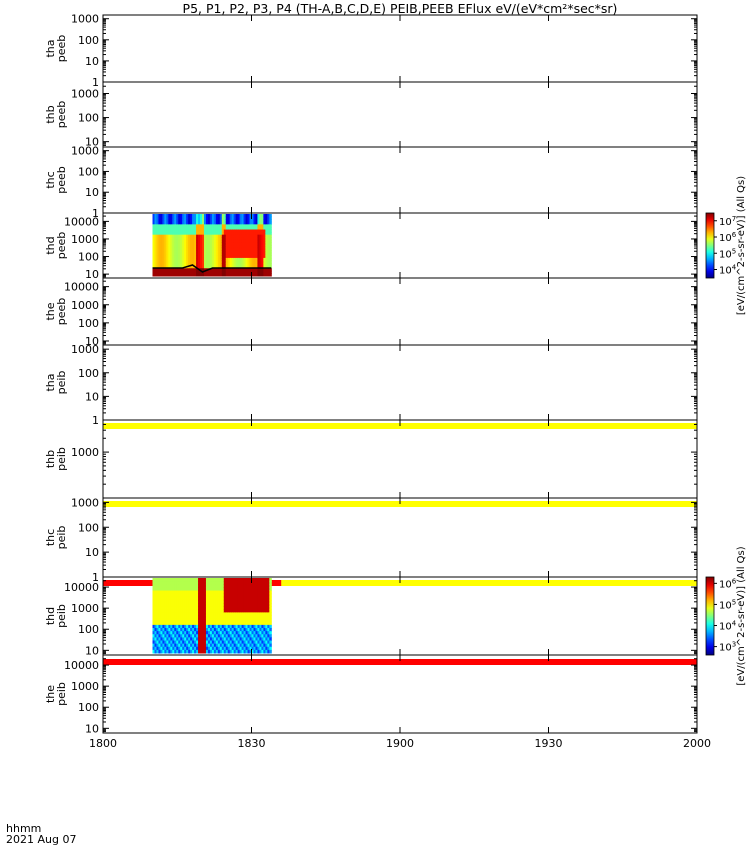 The image size is (750, 846). Describe the element at coordinates (103, 743) in the screenshot. I see `x-tick-label: 1800` at that location.